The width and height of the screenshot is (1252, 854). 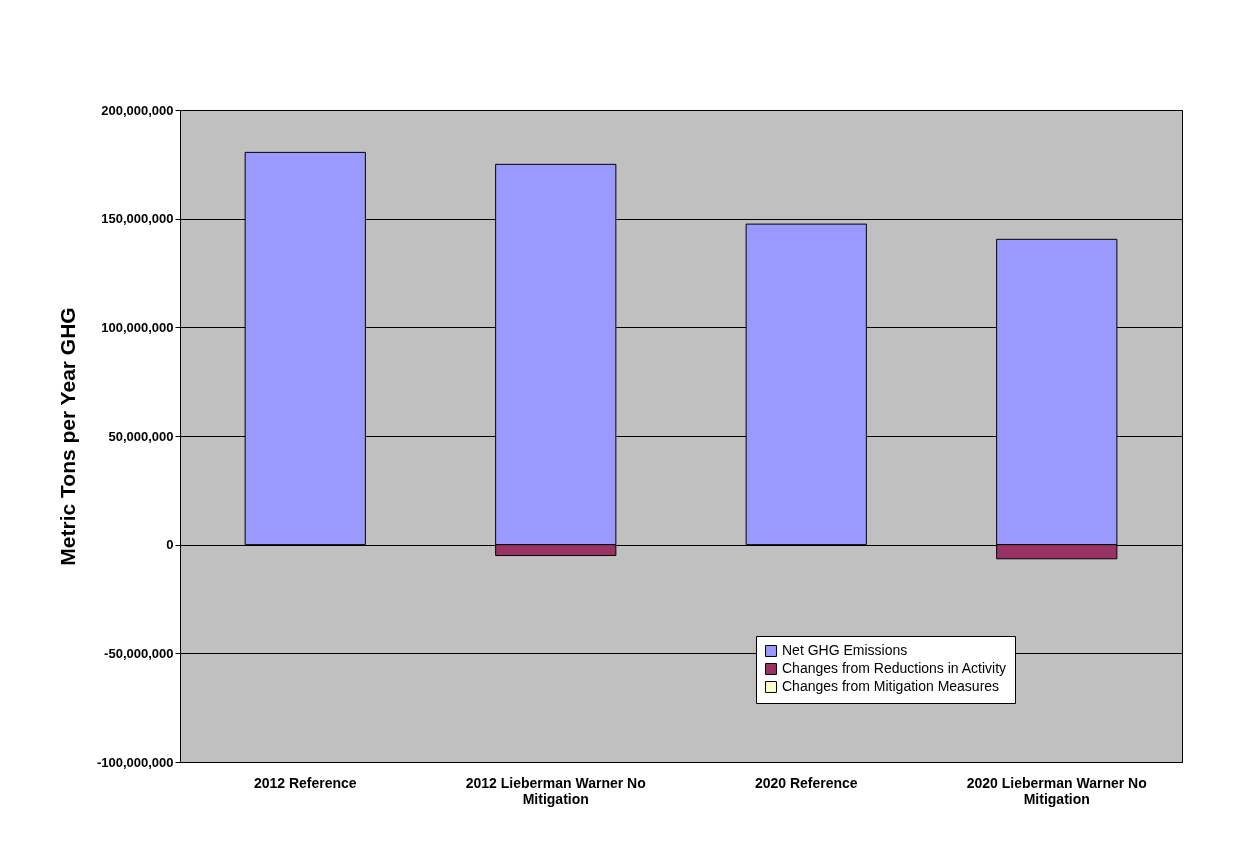 I want to click on y-tick-label: -100,000,000, so click(x=135, y=762).